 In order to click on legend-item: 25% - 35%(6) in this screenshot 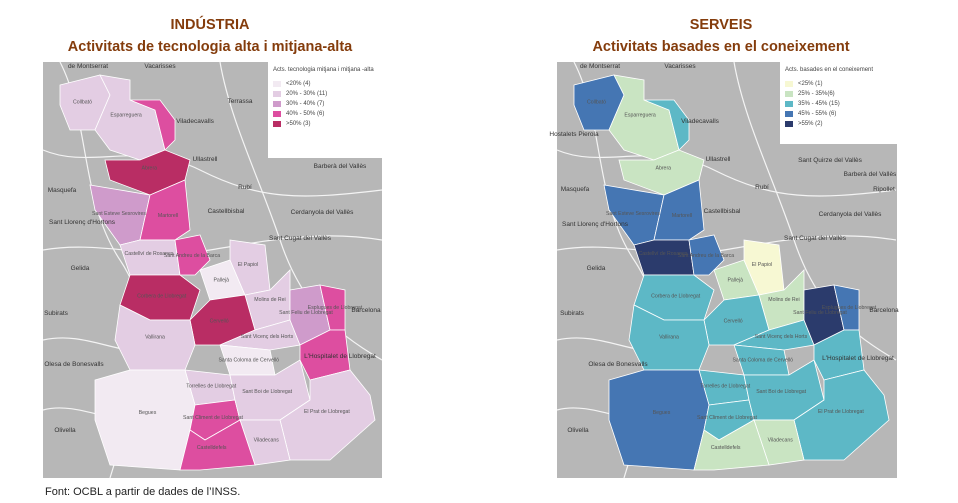, I will do `click(838, 94)`.